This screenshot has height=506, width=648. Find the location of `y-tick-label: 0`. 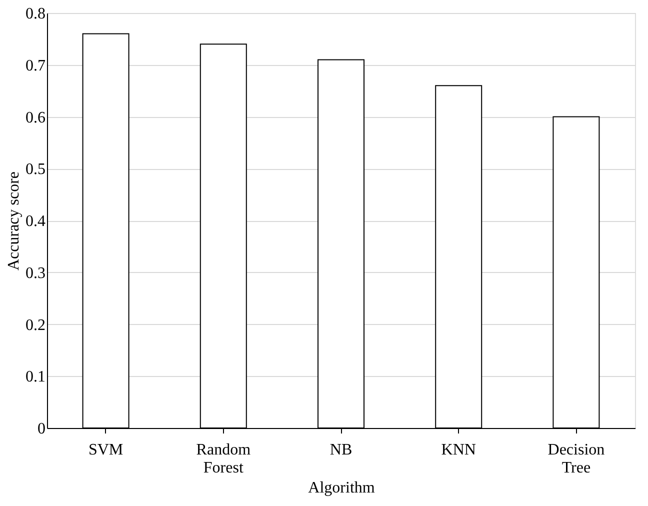

y-tick-label: 0 is located at coordinates (42, 429).